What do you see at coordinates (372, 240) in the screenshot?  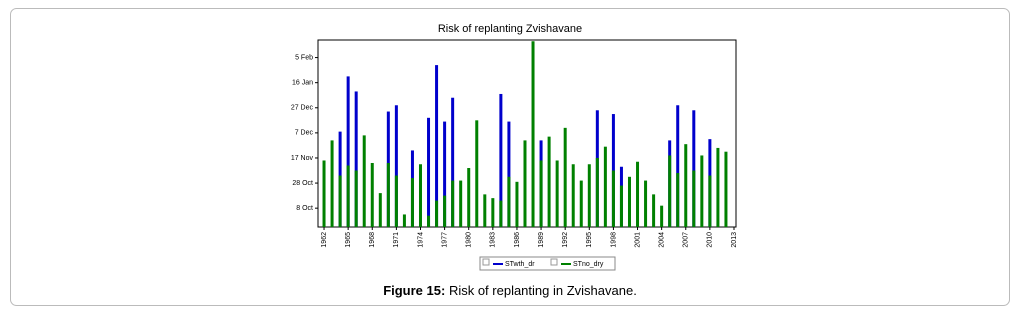 I see `x-tick-label: 1968` at bounding box center [372, 240].